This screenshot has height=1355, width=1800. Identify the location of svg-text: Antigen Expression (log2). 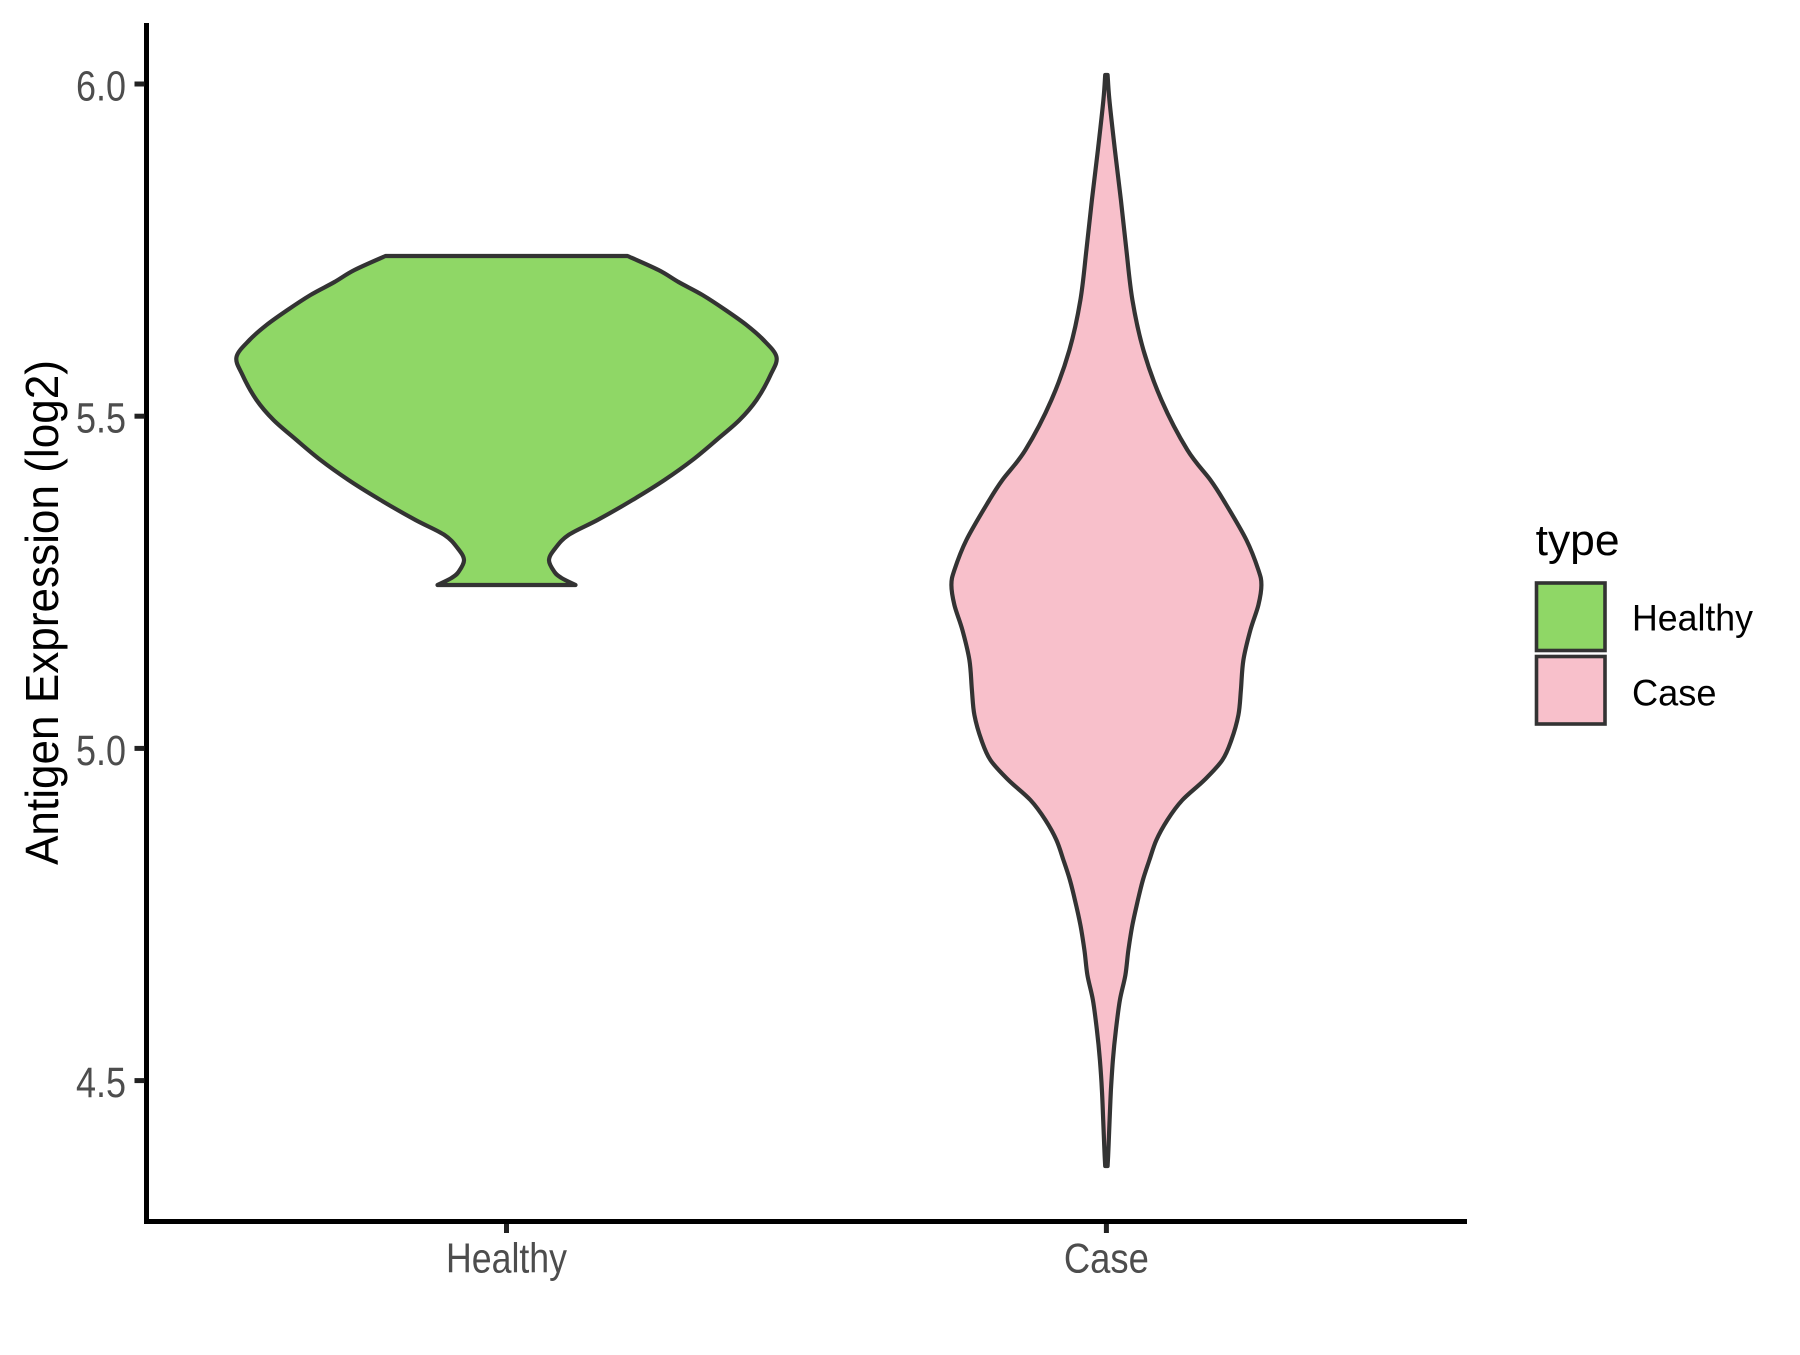
(42, 612).